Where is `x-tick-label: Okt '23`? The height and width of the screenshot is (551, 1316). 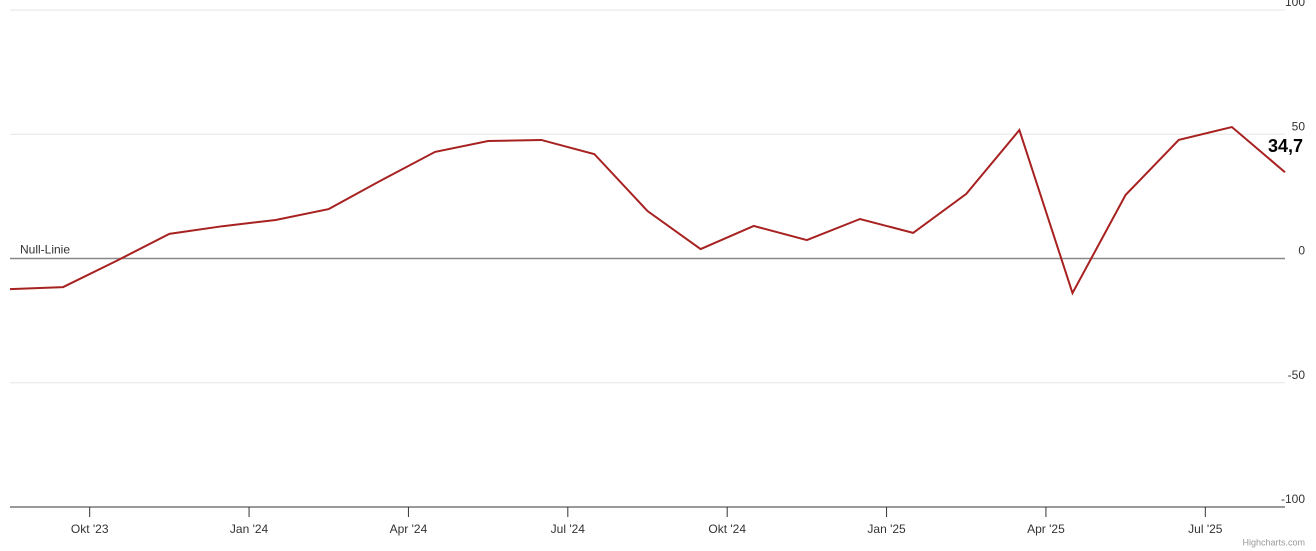 x-tick-label: Okt '23 is located at coordinates (90, 529).